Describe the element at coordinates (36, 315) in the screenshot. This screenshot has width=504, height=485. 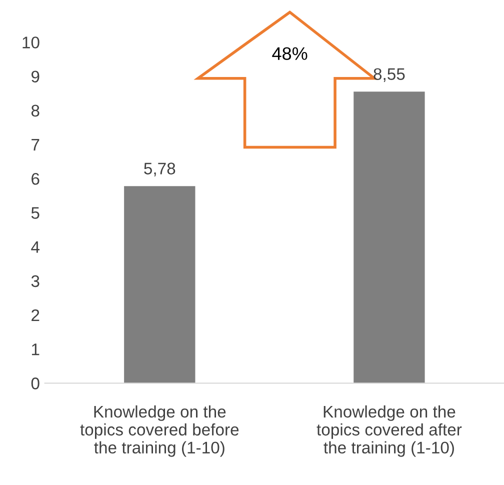
I see `y-tick-label: 2` at that location.